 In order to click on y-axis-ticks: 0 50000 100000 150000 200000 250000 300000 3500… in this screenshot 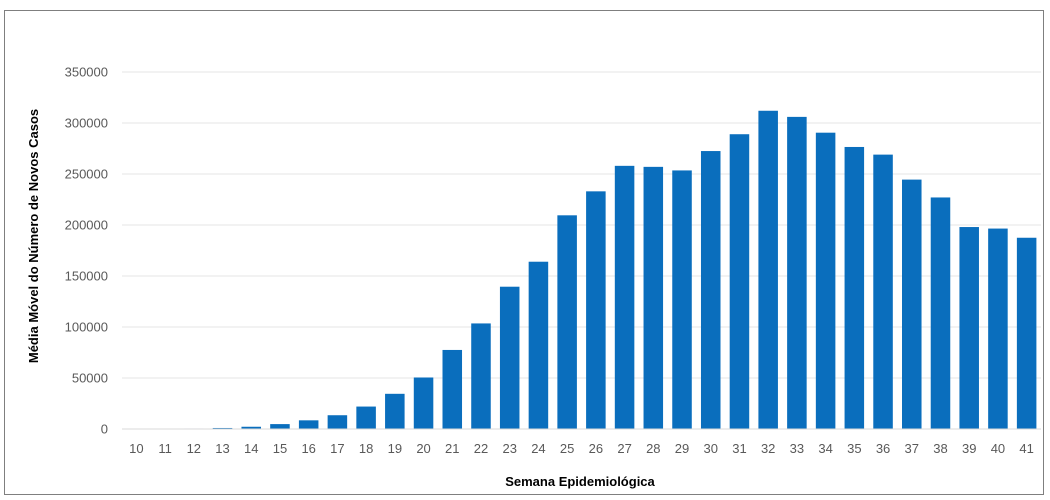, I will do `click(86, 251)`.